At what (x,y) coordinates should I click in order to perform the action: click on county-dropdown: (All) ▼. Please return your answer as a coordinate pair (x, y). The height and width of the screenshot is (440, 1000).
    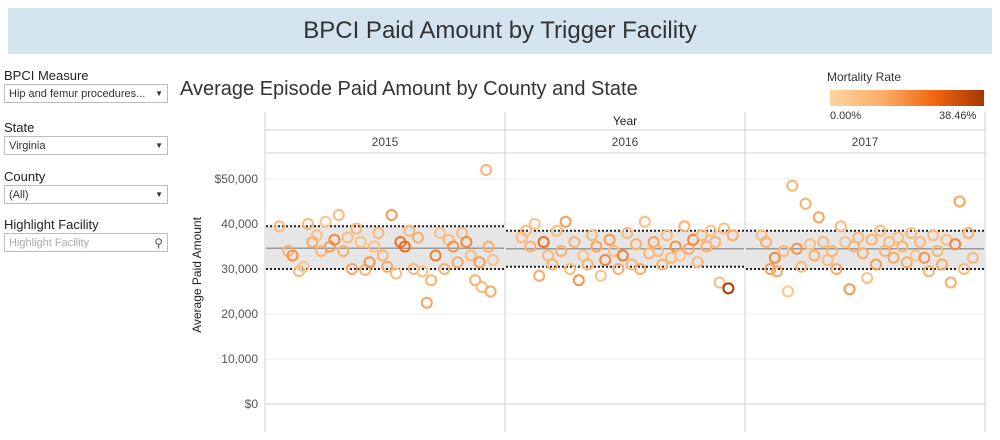
    Looking at the image, I should click on (86, 194).